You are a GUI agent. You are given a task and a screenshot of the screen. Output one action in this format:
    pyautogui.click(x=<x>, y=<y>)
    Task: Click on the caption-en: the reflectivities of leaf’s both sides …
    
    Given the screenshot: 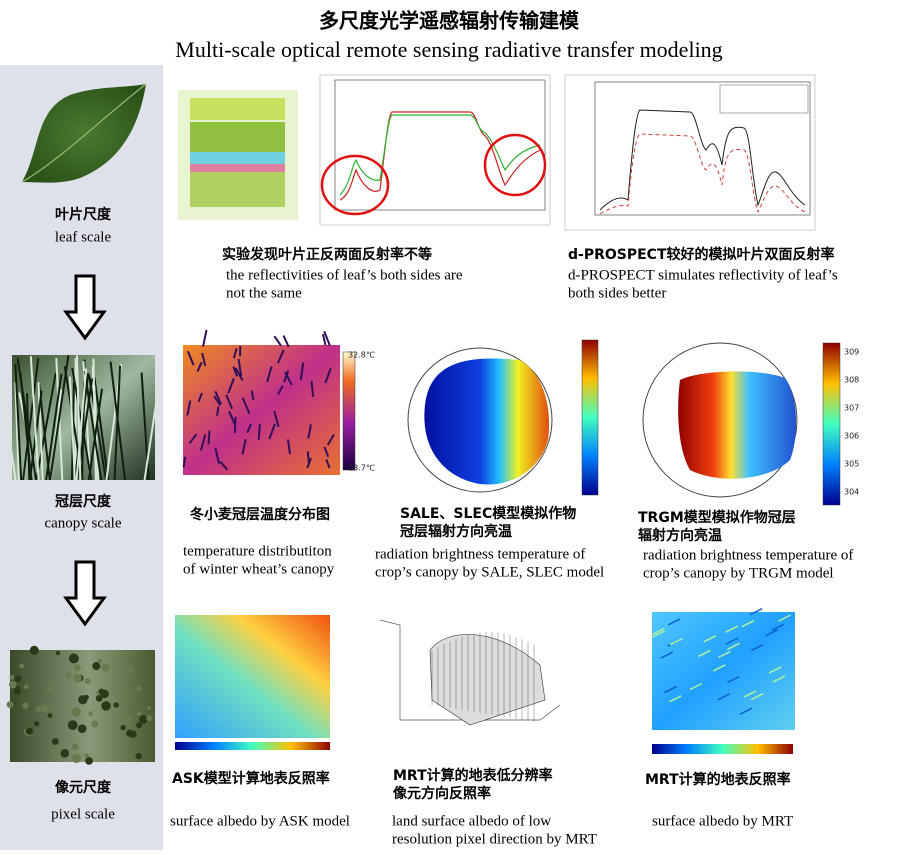 What is the action you would take?
    pyautogui.click(x=344, y=275)
    